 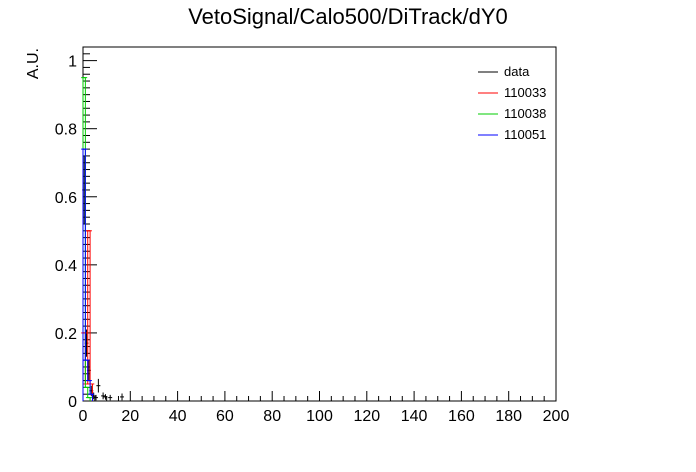 I want to click on x-tick-label: 100, so click(x=319, y=416).